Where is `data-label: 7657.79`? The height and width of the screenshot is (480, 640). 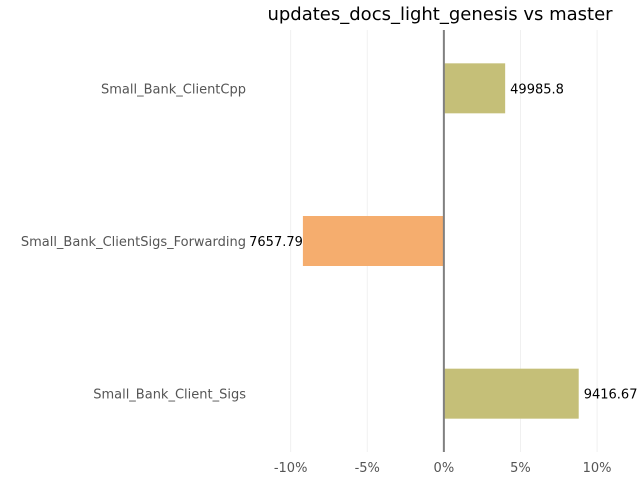
data-label: 7657.79 is located at coordinates (276, 242).